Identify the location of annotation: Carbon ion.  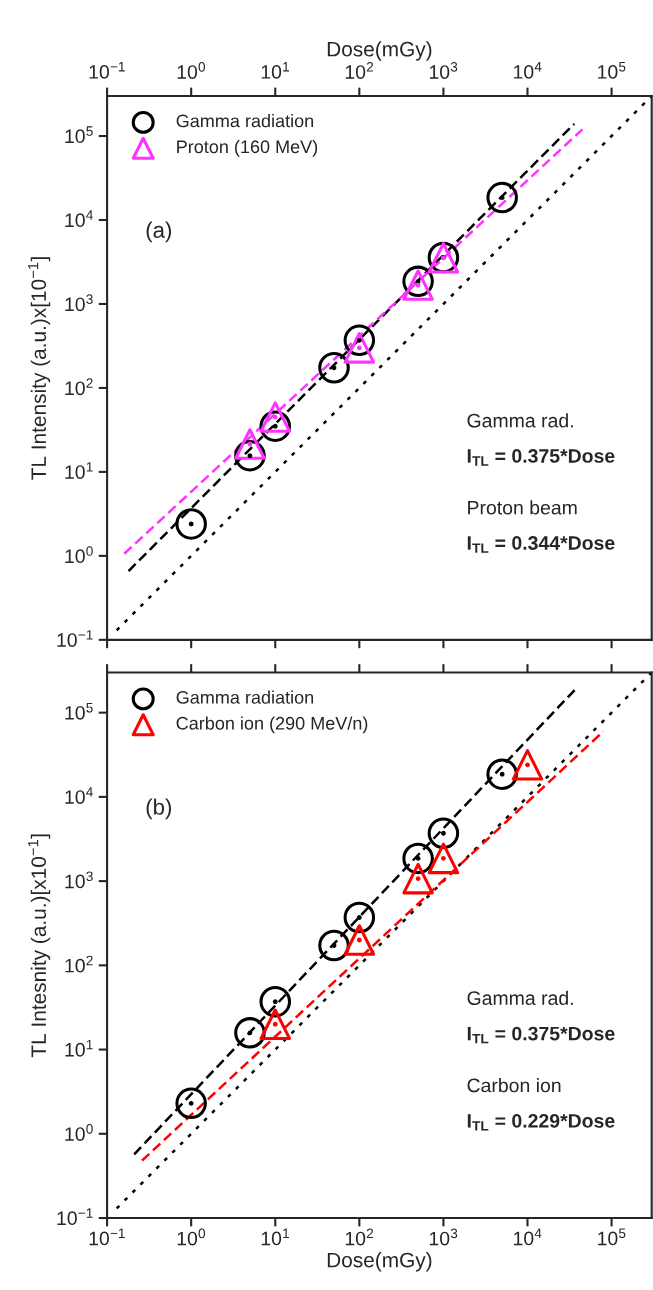
(514, 1085).